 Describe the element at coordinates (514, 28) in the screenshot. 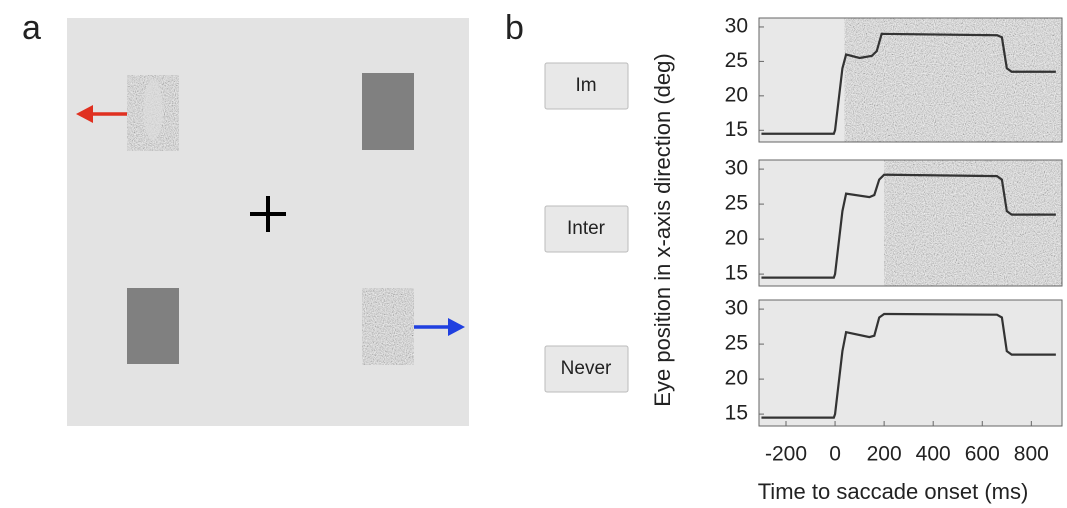

I see `panel-label: b` at that location.